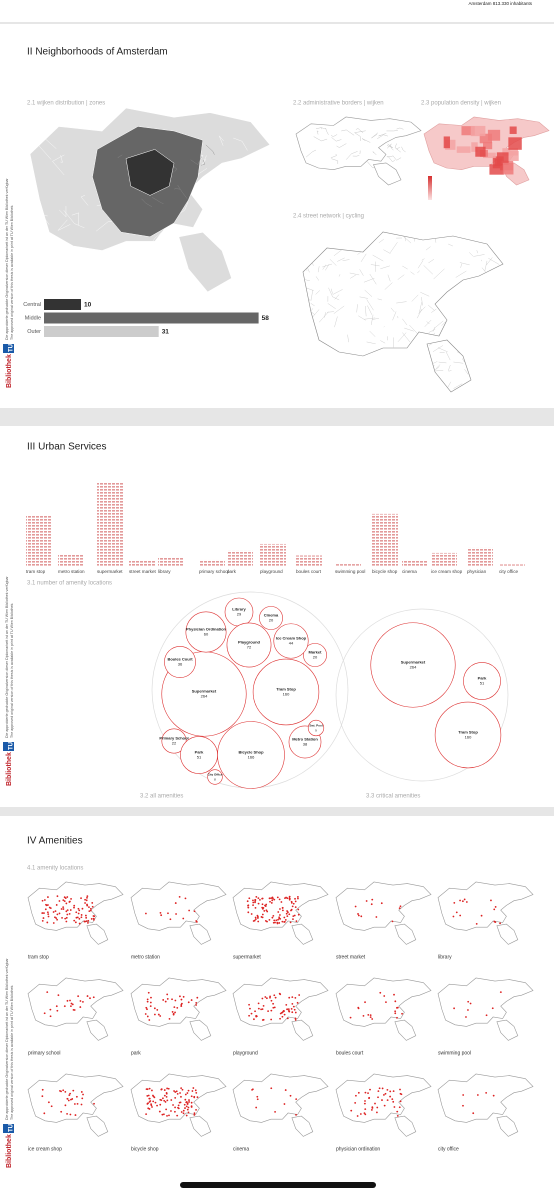 The width and height of the screenshot is (554, 1200). What do you see at coordinates (239, 614) in the screenshot?
I see `bubble-value: 29` at bounding box center [239, 614].